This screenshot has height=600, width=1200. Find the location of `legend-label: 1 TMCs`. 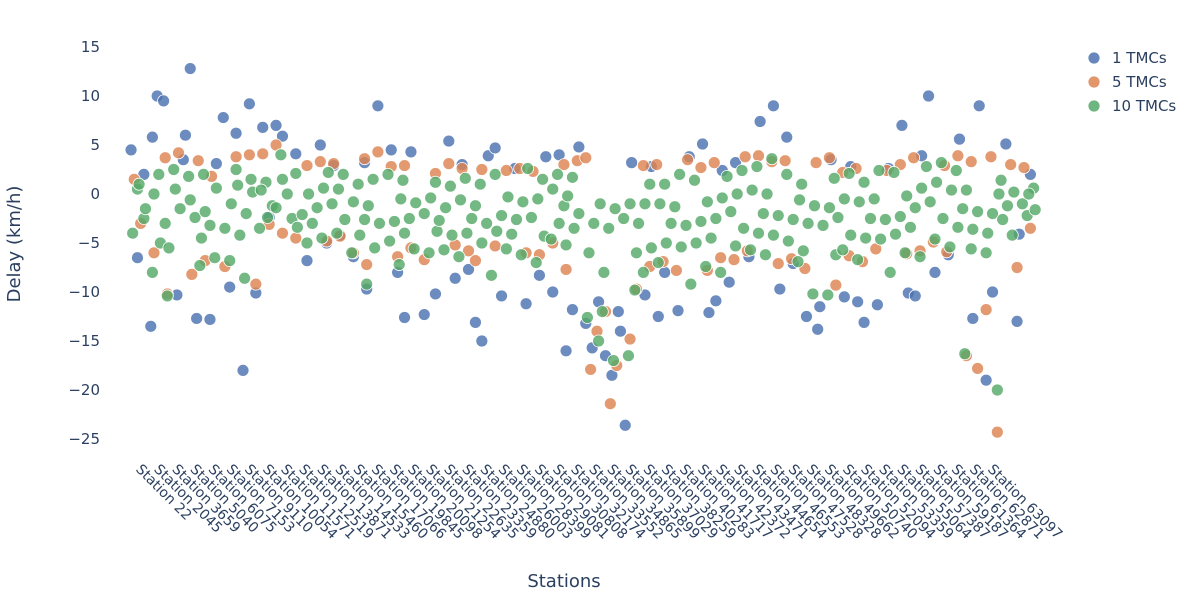

legend-label: 1 TMCs is located at coordinates (1139, 58).